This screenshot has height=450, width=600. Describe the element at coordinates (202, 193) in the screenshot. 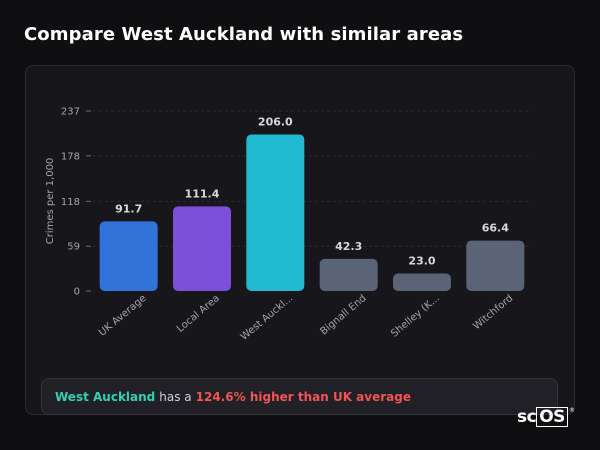

I see `bar-value-label: 111.4` at that location.